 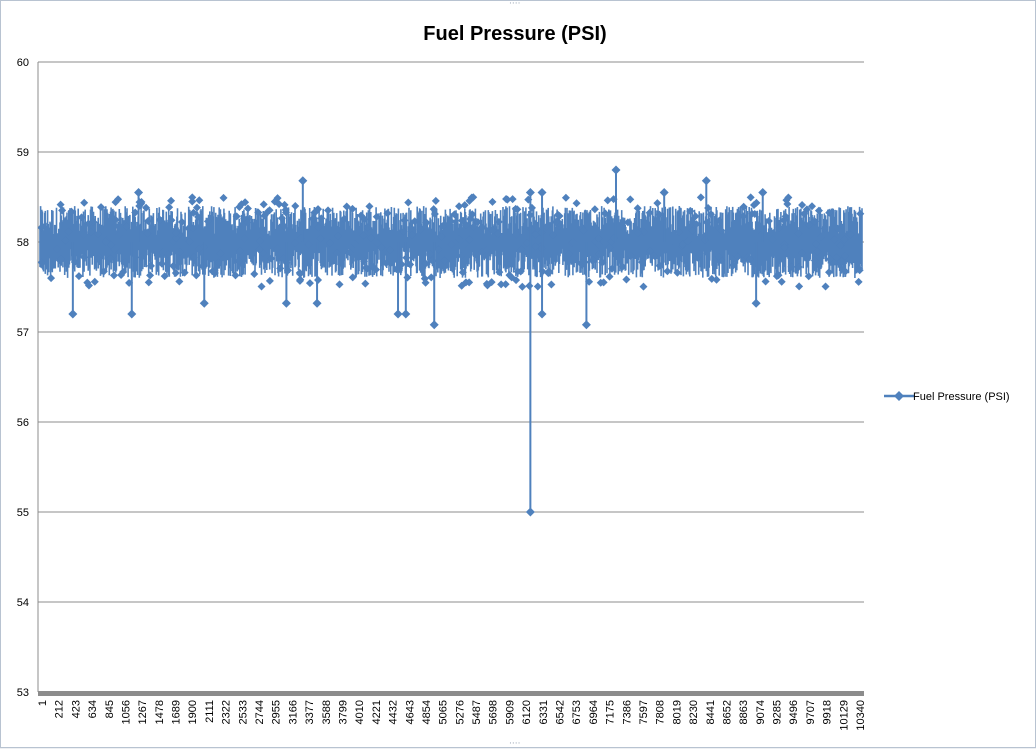 What do you see at coordinates (544, 712) in the screenshot?
I see `x-tick-label-6331: 6331` at bounding box center [544, 712].